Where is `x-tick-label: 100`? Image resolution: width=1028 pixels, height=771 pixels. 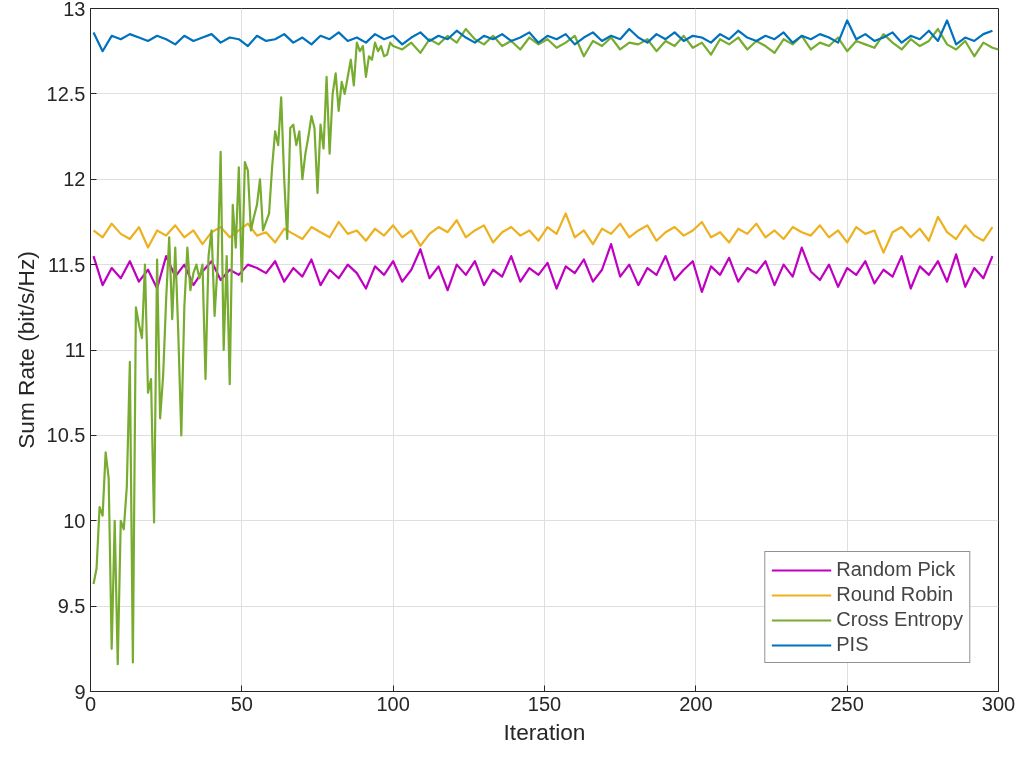
x-tick-label: 100 is located at coordinates (393, 703).